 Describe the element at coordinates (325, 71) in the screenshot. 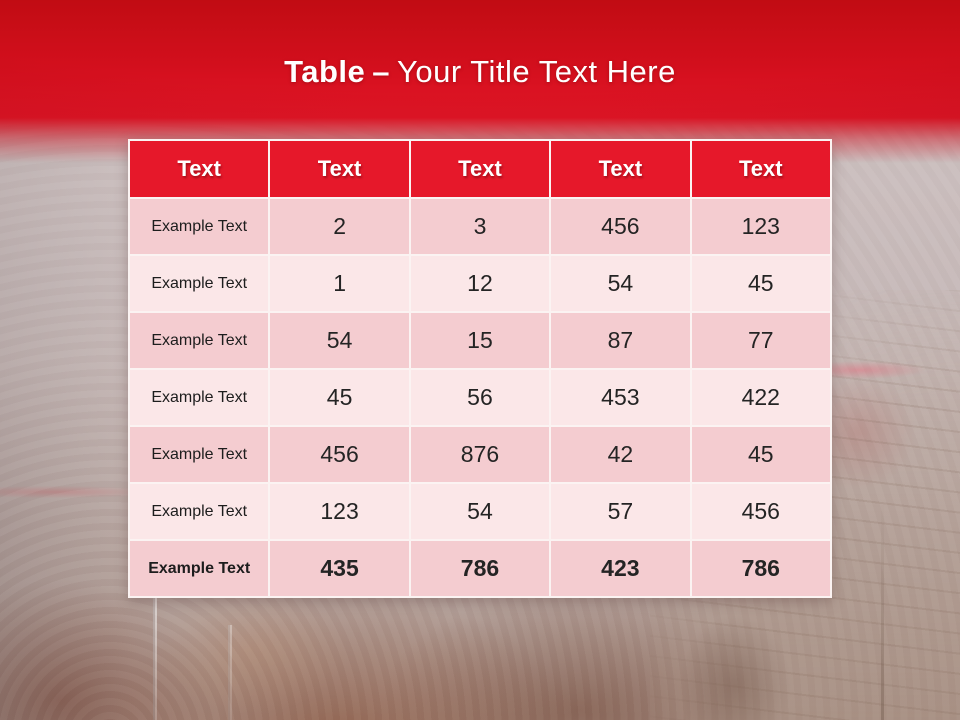

I see `title-keyword: Table` at that location.